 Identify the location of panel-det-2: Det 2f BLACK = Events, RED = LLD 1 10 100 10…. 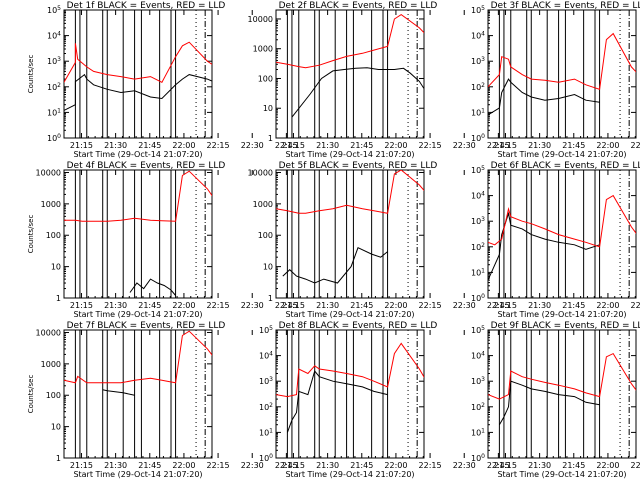
(379, 80).